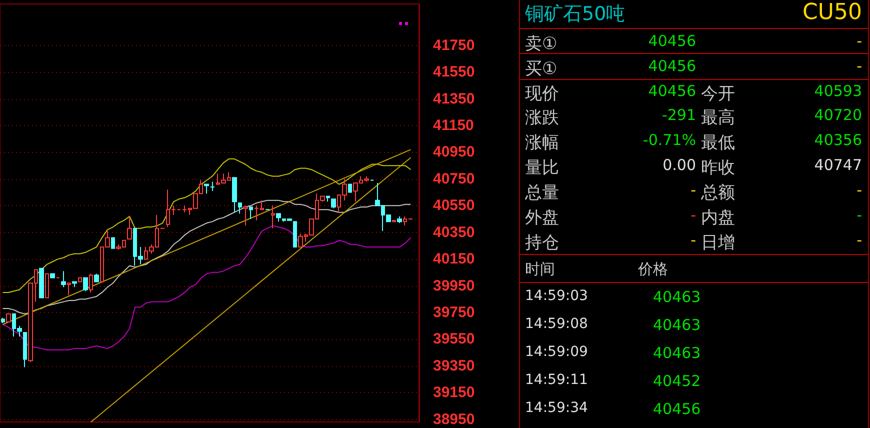 This screenshot has width=870, height=428. Describe the element at coordinates (454, 339) in the screenshot. I see `y-tick-label: 39550` at that location.